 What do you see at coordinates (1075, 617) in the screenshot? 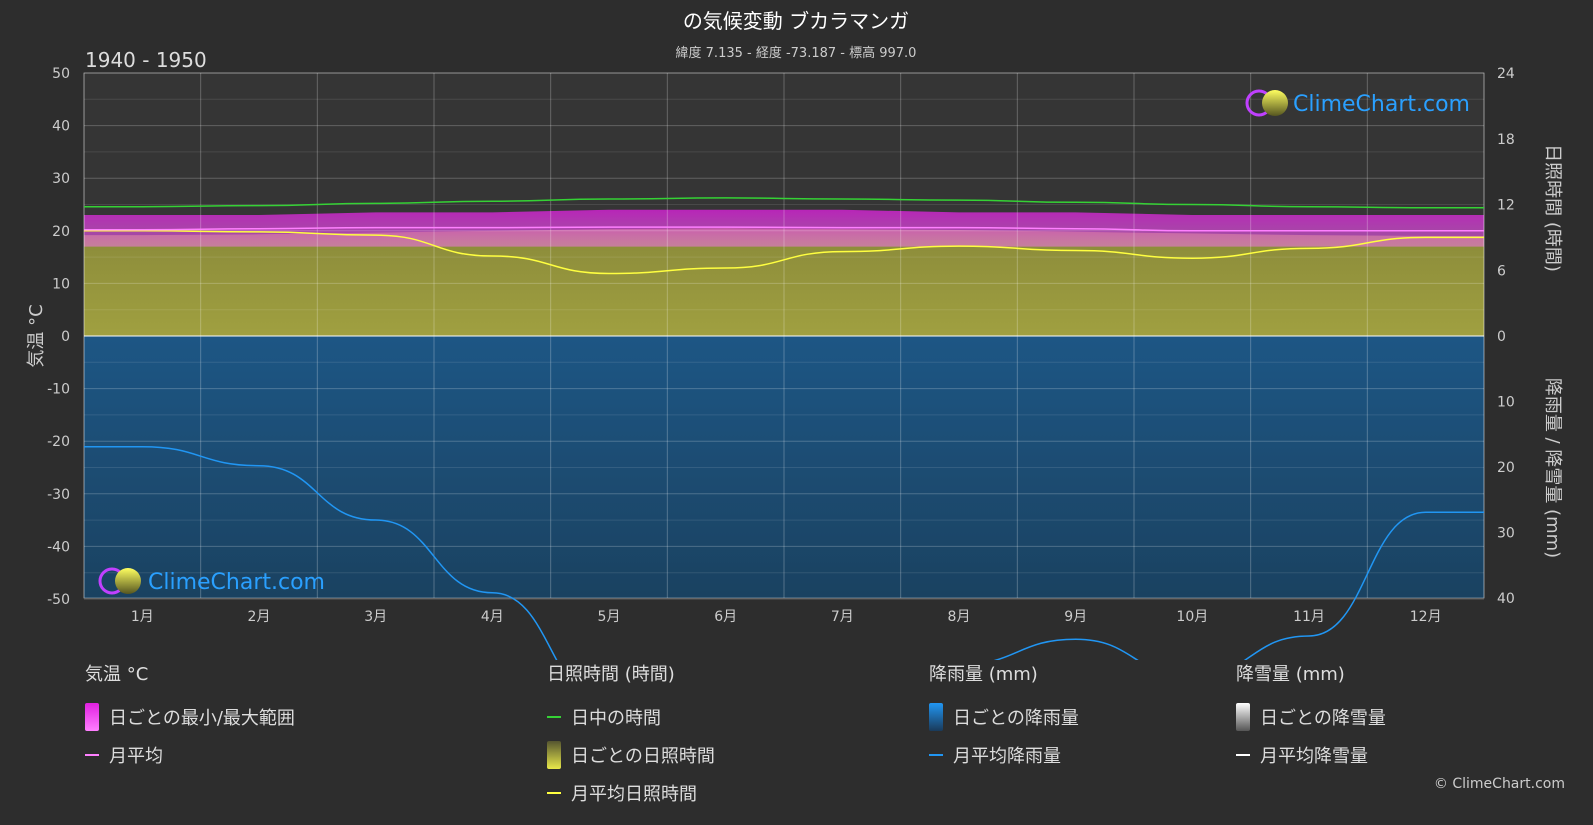
I see `x-tick-label: 9月` at bounding box center [1075, 617].